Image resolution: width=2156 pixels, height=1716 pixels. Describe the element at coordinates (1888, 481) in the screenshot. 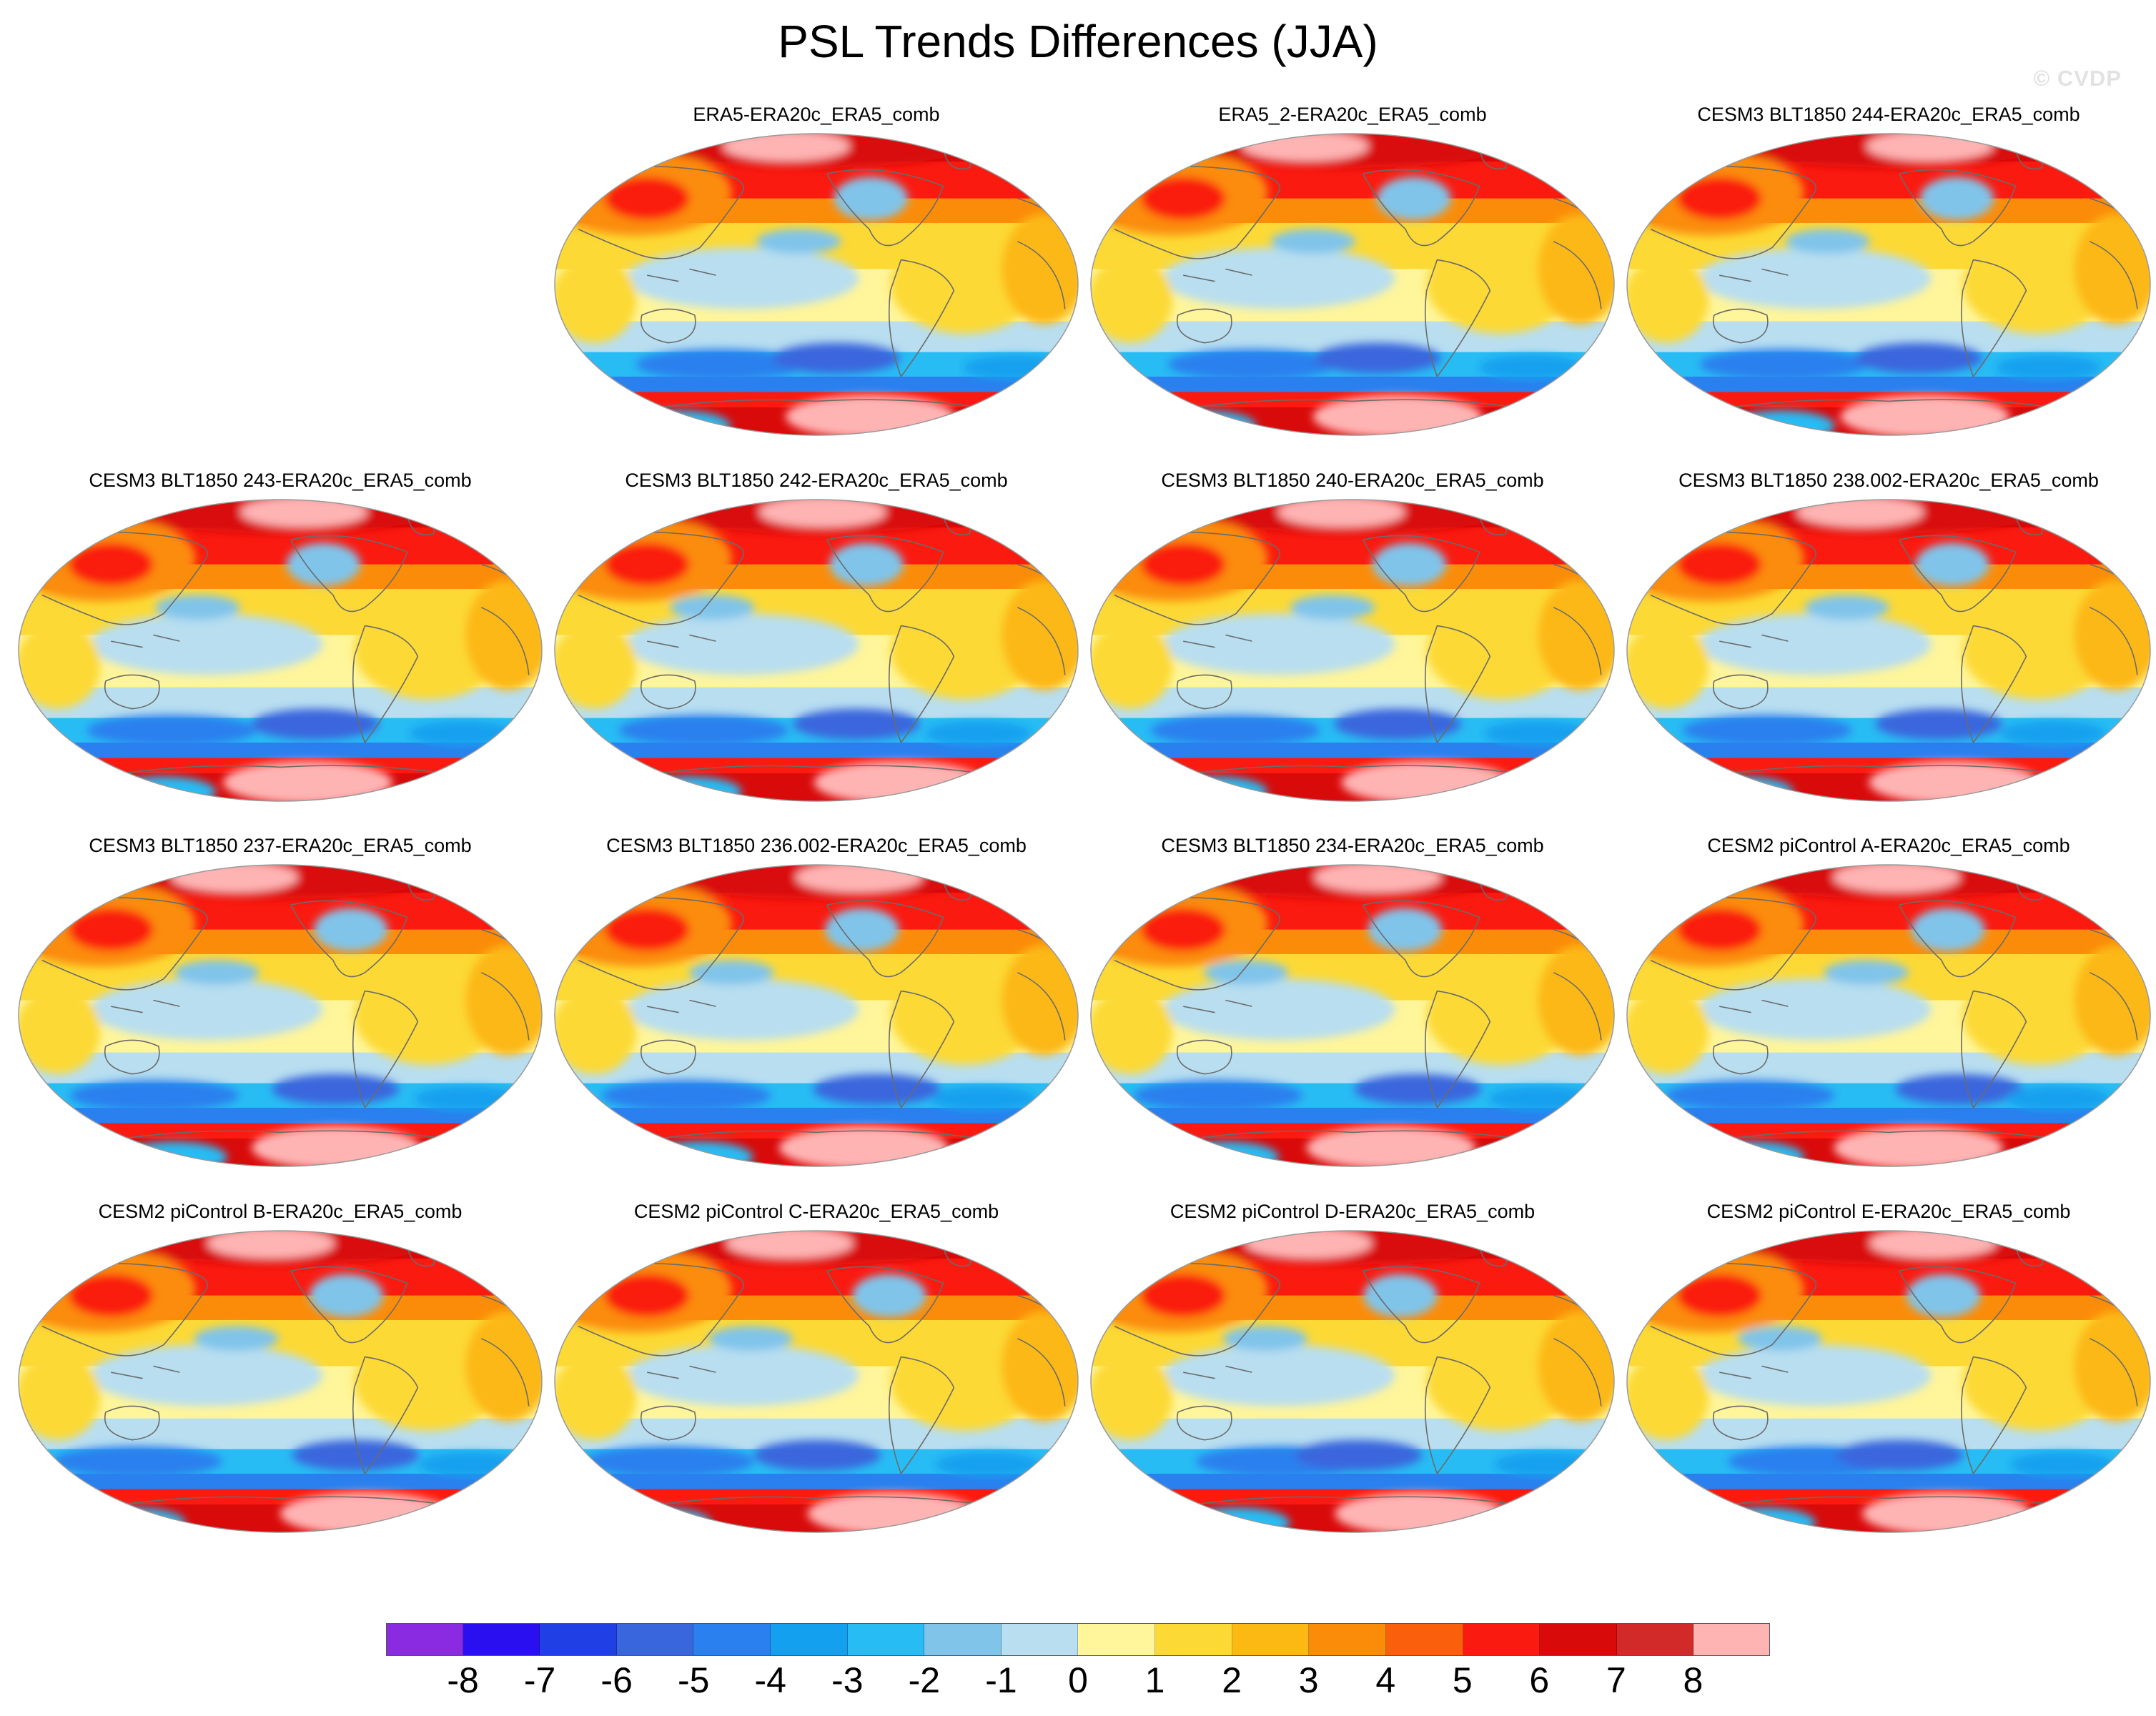

I see `panel-label: CESM3 BLT1850 238.002-ERA20c_ERA5_comb` at that location.